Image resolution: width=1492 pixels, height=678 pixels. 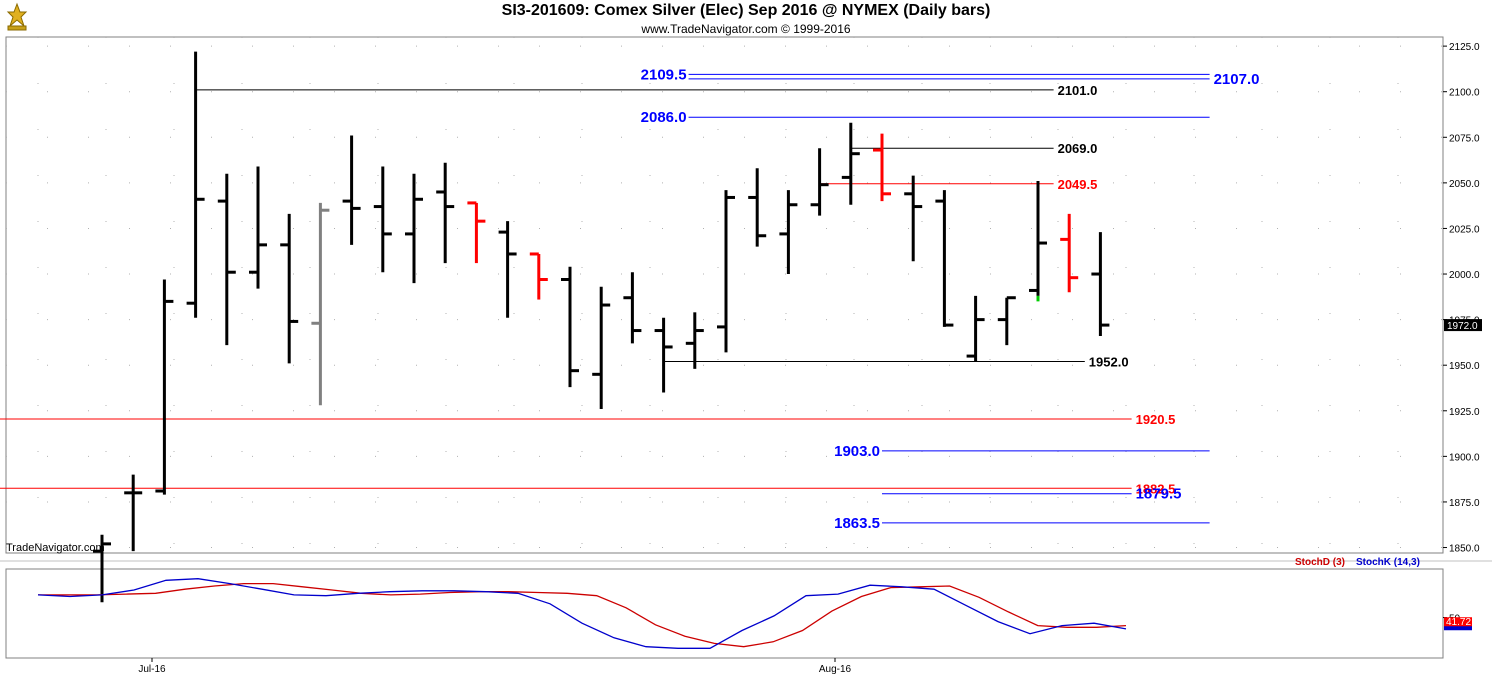 I want to click on stochastic-panel-frame, so click(x=724, y=613).